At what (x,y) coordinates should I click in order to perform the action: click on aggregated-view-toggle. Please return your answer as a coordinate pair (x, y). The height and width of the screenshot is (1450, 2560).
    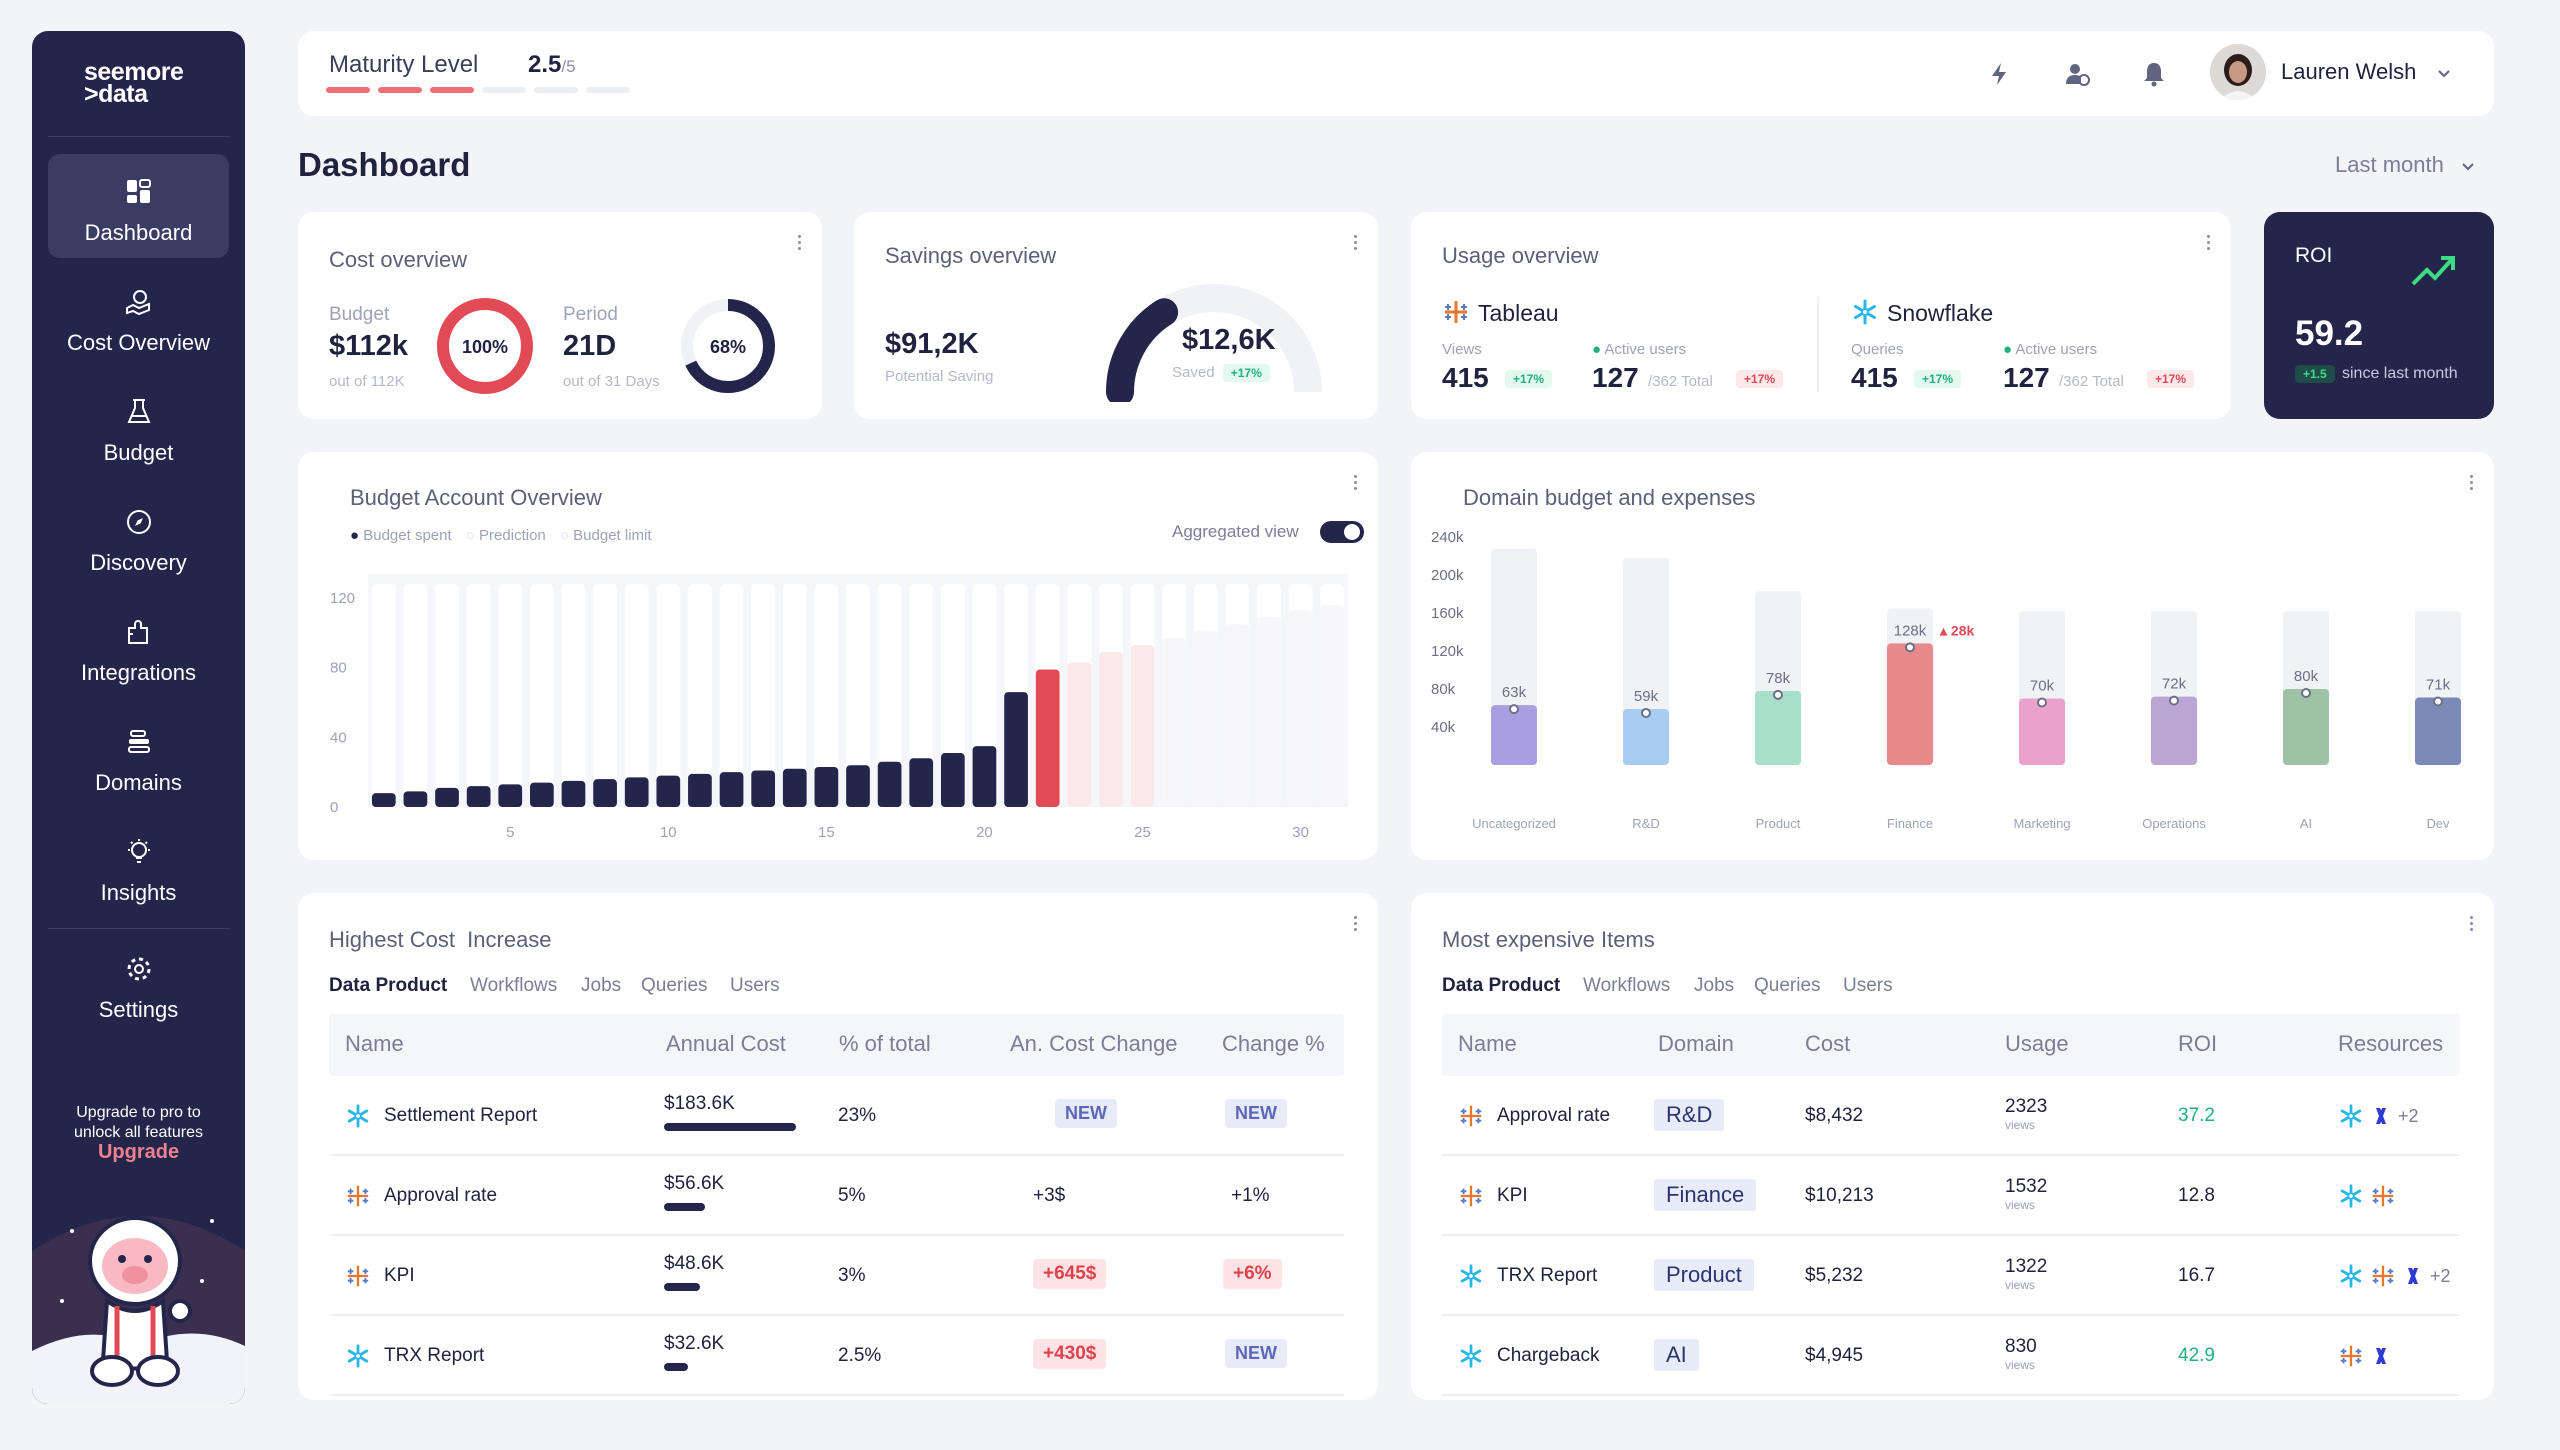
    Looking at the image, I should click on (1342, 532).